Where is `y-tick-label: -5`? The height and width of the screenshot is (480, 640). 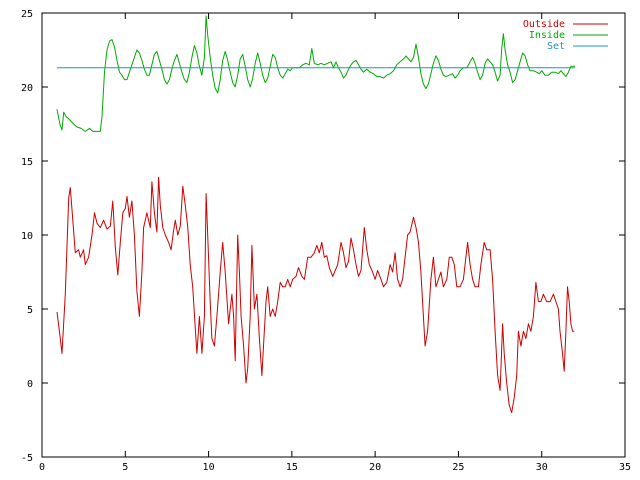 y-tick-label: -5 is located at coordinates (27, 458).